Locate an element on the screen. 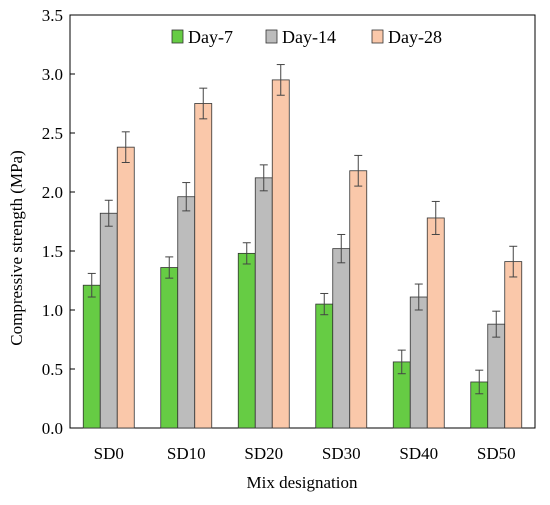  bar-day-7-sd10 is located at coordinates (169, 348).